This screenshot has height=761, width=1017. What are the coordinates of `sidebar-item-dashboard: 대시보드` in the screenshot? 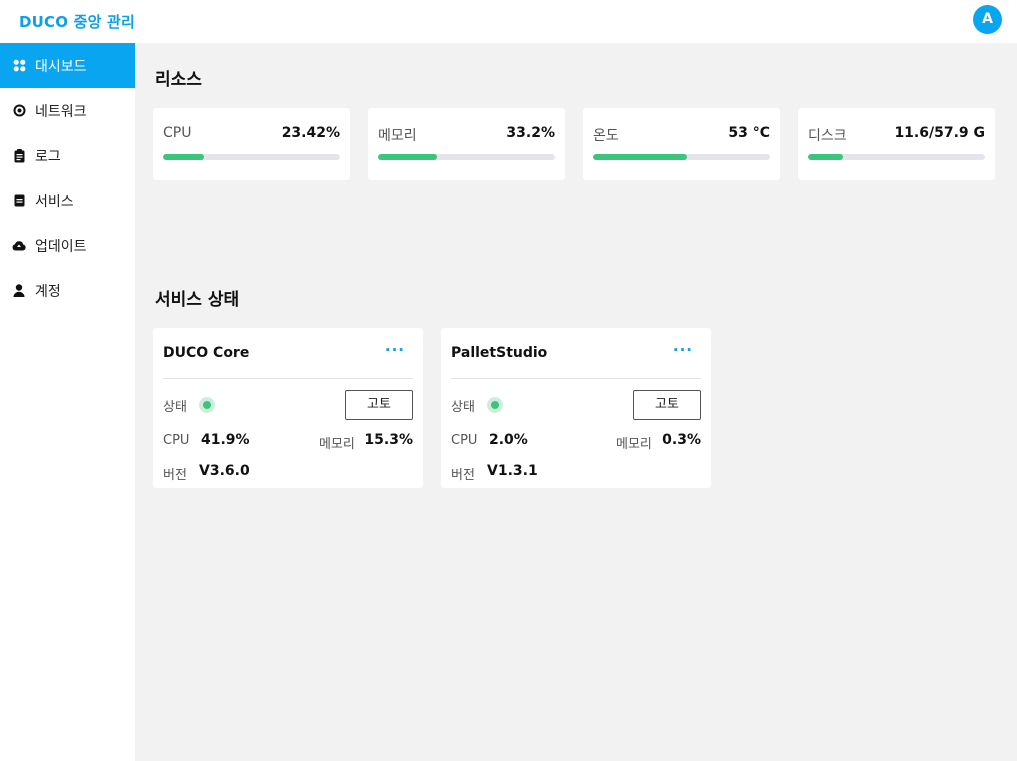 It's located at (67, 65).